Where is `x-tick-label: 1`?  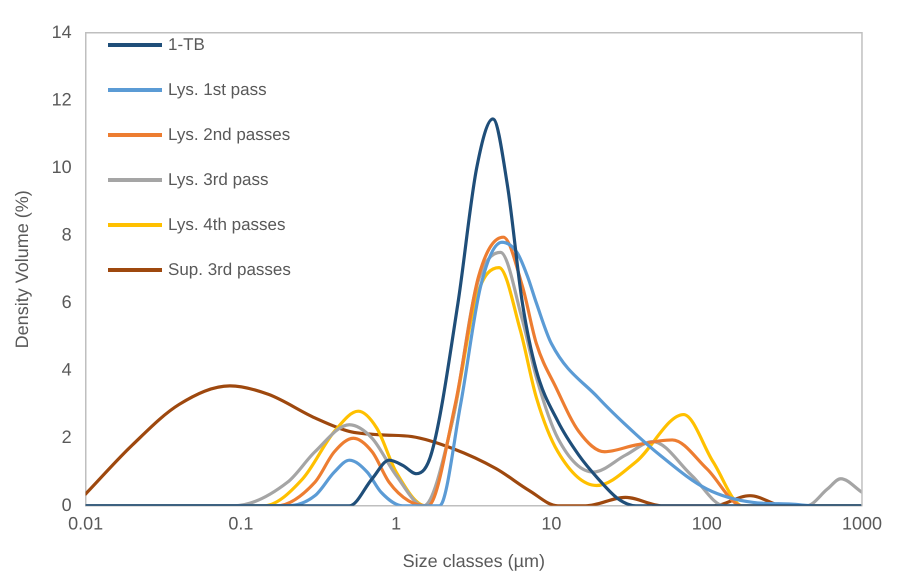
x-tick-label: 1 is located at coordinates (396, 524).